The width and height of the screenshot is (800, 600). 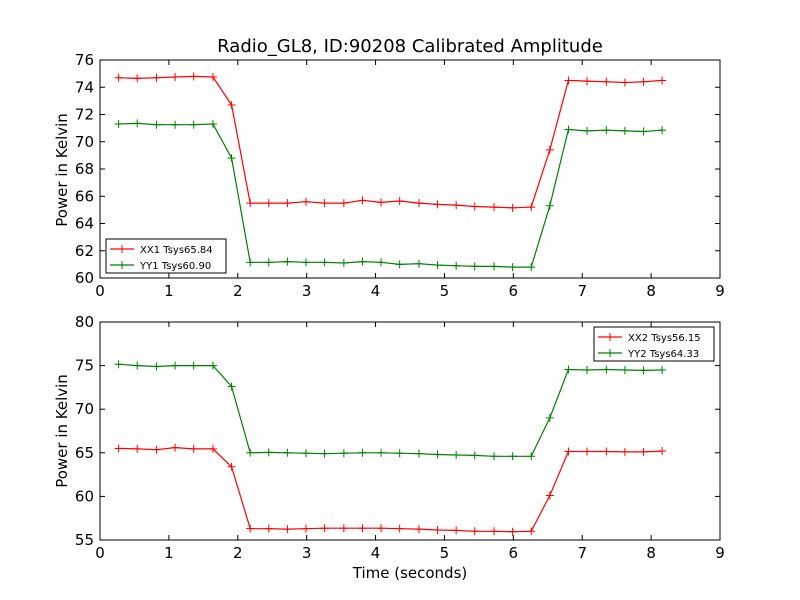 I want to click on bottom-y-tick-label: 80, so click(x=84, y=322).